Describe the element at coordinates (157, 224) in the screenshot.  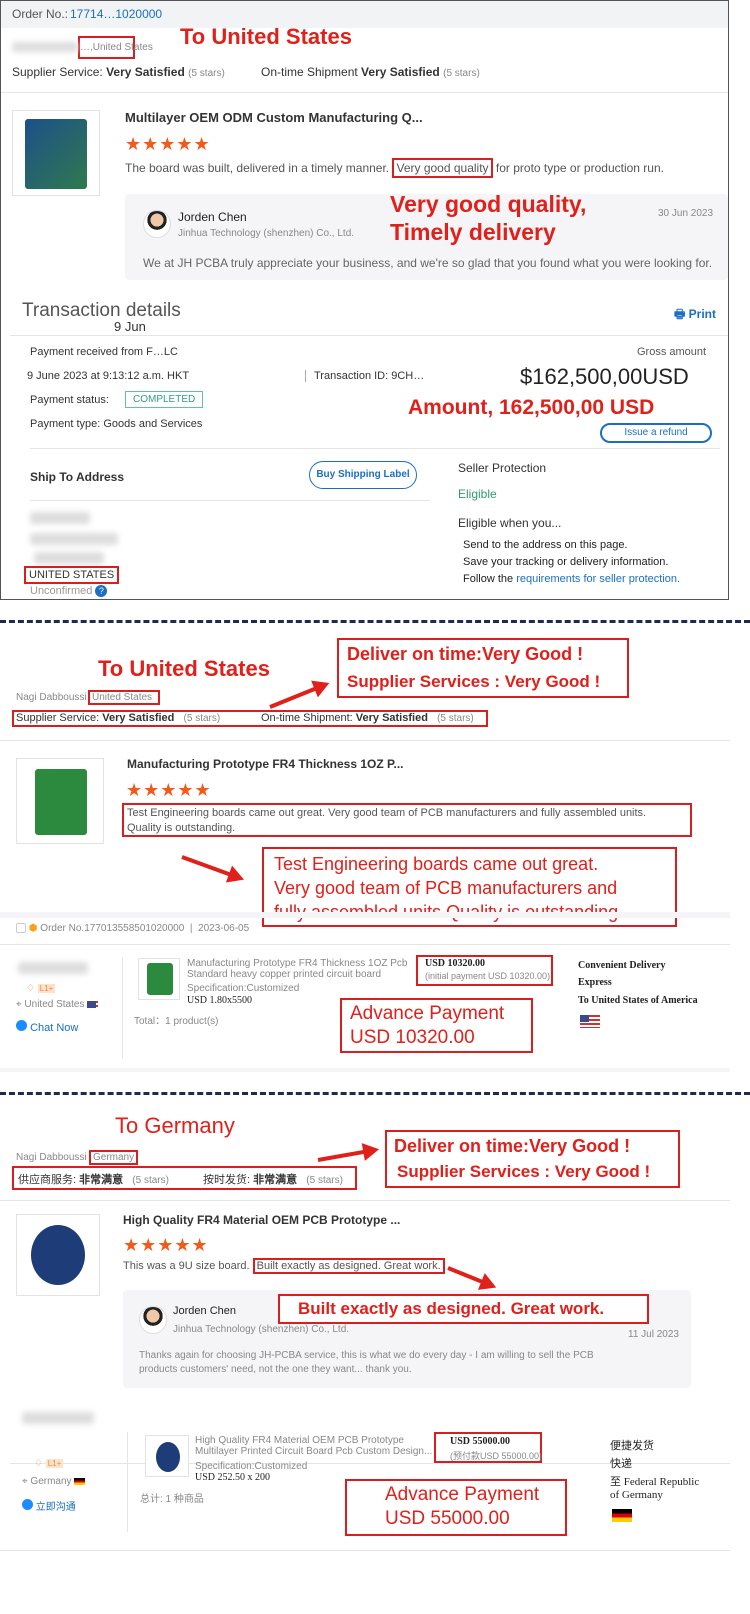
I see `avatar` at that location.